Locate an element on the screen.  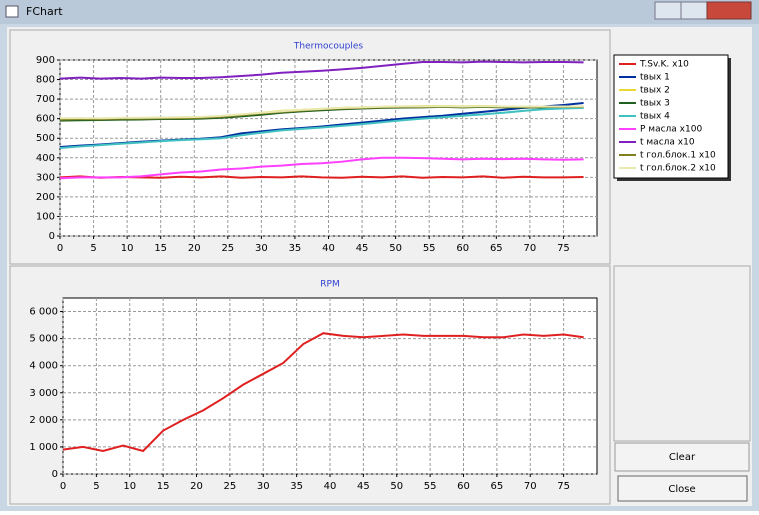
close-window-button is located at coordinates (729, 10).